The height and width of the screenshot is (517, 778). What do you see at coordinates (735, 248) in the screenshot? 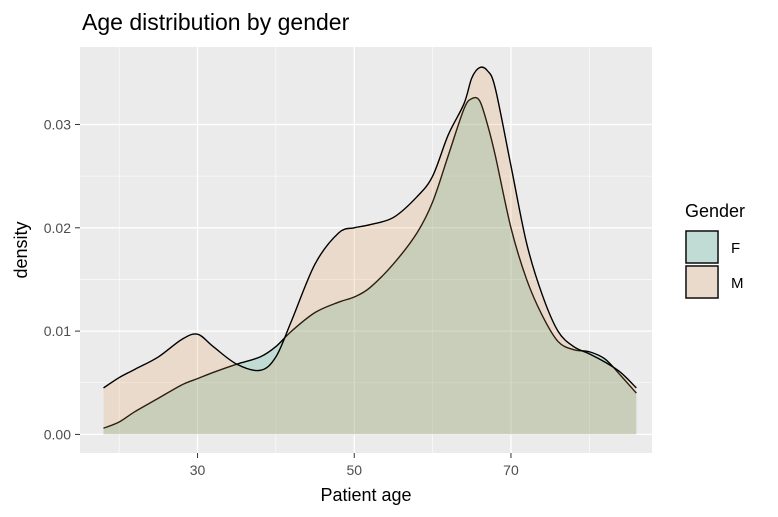
I see `legend-label-F: F` at bounding box center [735, 248].